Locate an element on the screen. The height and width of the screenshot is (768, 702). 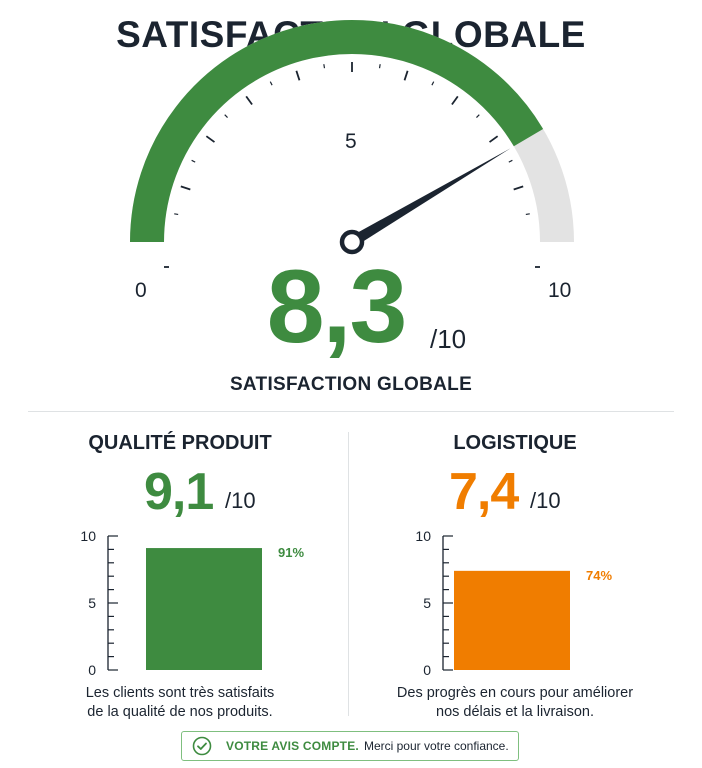
quality-title: QUALITÉ PRODUIT is located at coordinates (180, 443).